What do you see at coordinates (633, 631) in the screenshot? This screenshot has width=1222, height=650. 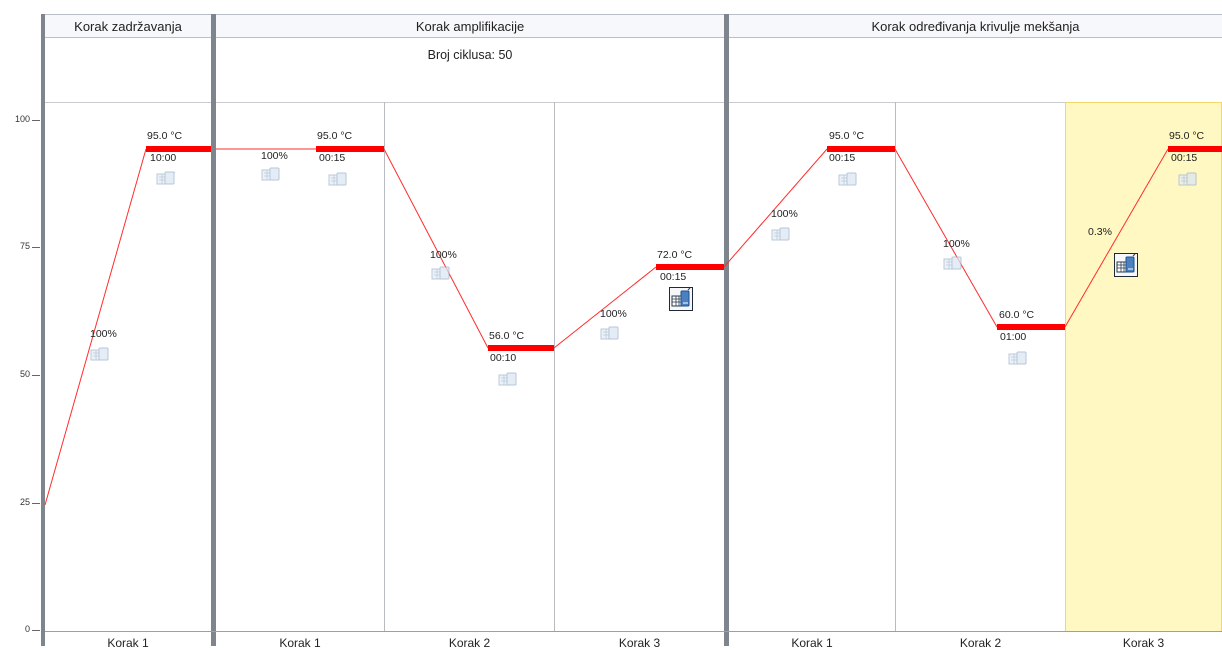 I see `x-baseline` at bounding box center [633, 631].